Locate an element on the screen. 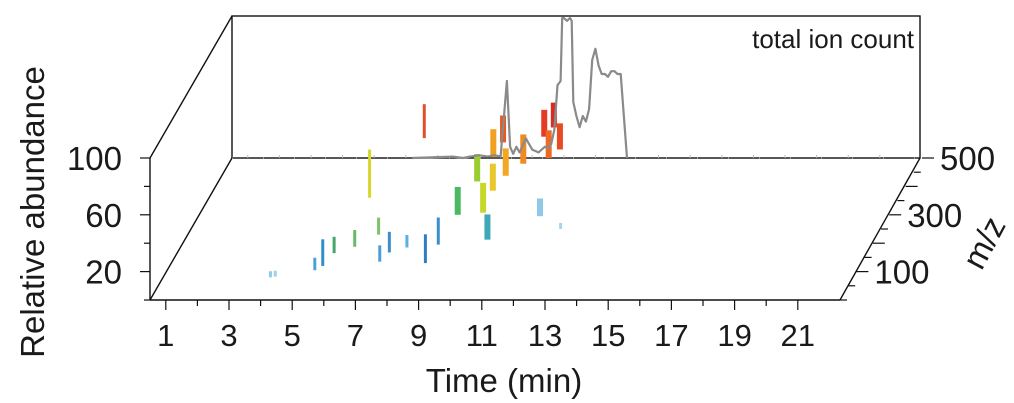 The width and height of the screenshot is (1014, 403). z-axis-line is located at coordinates (880, 229).